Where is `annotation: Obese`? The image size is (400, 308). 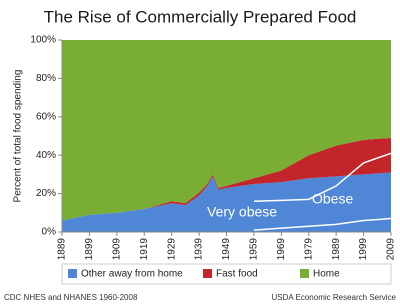 annotation: Obese is located at coordinates (332, 199).